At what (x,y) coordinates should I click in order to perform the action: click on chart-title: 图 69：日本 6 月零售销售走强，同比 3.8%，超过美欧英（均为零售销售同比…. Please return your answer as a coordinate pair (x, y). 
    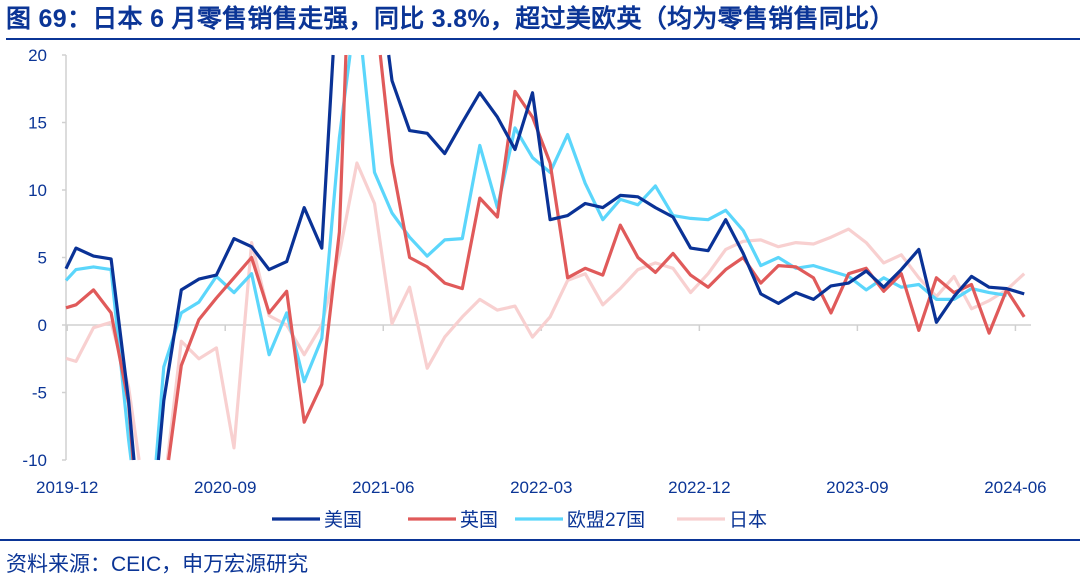
    Looking at the image, I should click on (450, 19).